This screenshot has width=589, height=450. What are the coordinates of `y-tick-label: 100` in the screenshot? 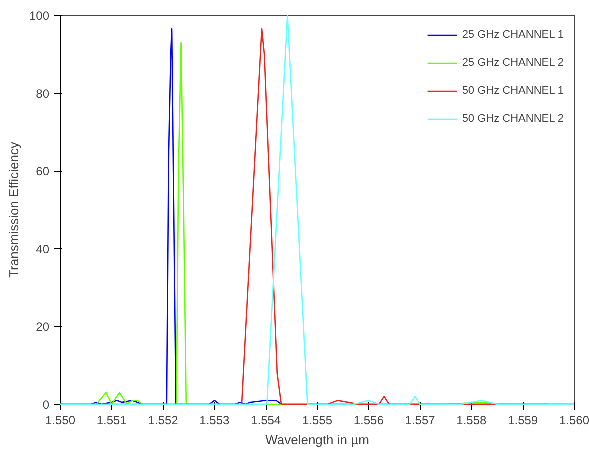 It's located at (39, 16).